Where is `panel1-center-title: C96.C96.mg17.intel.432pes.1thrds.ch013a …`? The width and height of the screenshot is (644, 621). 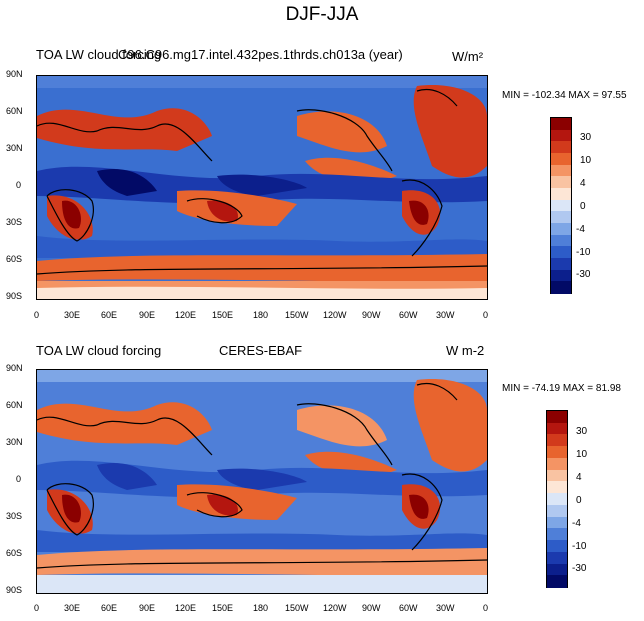 panel1-center-title: C96.C96.mg17.intel.432pes.1thrds.ch013a … is located at coordinates (260, 54).